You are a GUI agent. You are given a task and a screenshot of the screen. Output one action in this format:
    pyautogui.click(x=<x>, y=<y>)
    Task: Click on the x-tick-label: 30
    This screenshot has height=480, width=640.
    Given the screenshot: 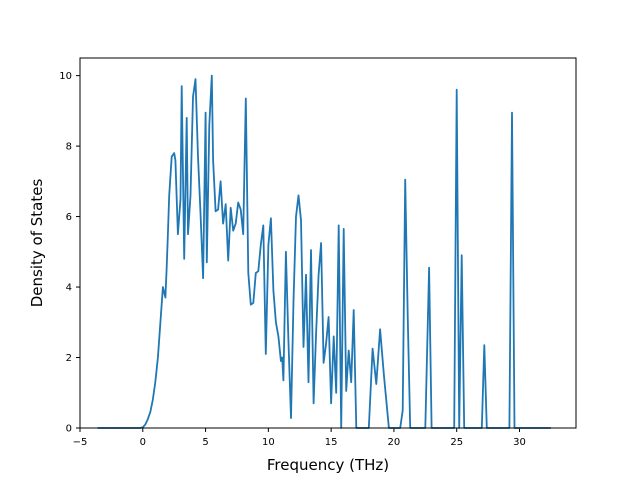 What is the action you would take?
    pyautogui.click(x=519, y=442)
    